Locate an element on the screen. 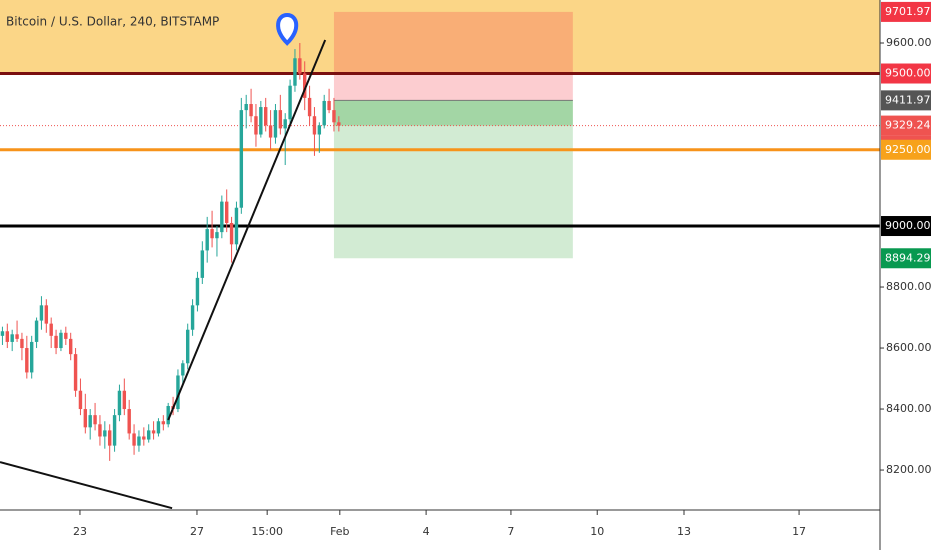 The width and height of the screenshot is (932, 550). y-tick-label: 8200.00 is located at coordinates (909, 469).